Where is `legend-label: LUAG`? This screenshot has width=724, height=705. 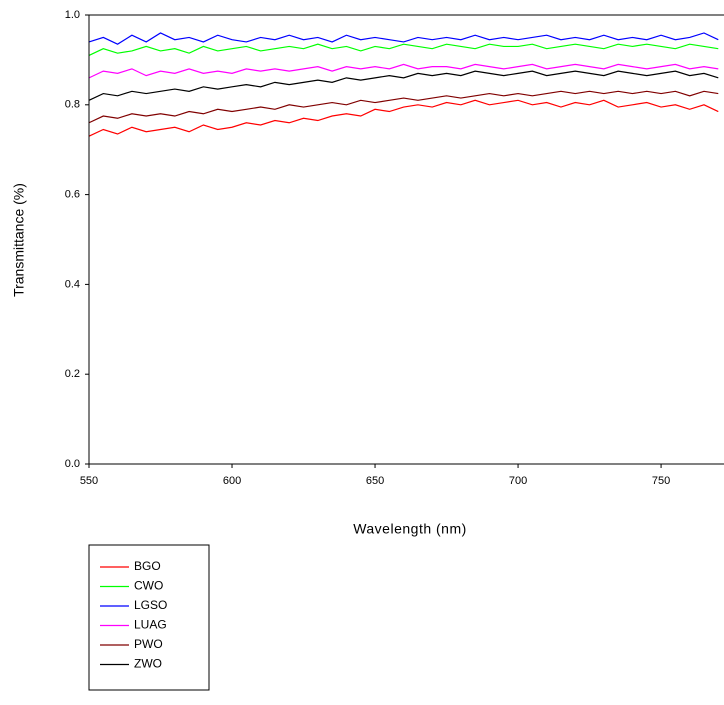 legend-label: LUAG is located at coordinates (150, 625).